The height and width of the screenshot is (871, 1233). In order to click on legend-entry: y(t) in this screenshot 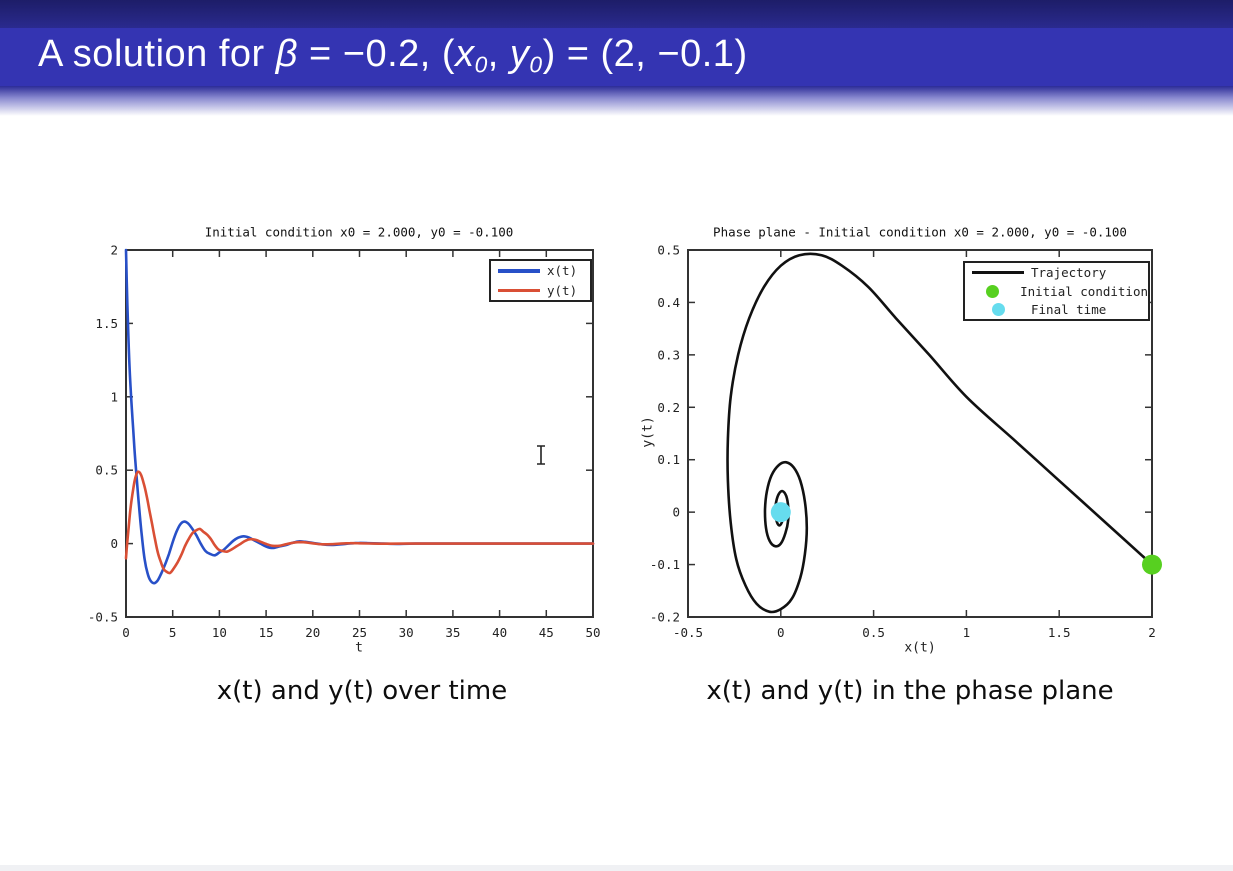, I will do `click(540, 291)`.